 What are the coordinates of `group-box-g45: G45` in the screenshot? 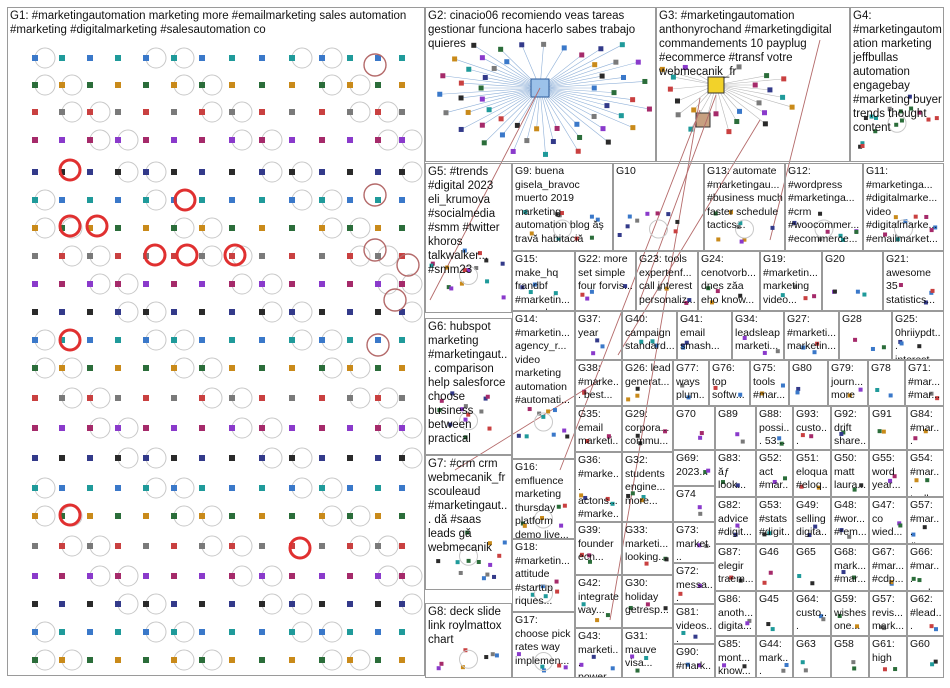 It's located at (774, 613).